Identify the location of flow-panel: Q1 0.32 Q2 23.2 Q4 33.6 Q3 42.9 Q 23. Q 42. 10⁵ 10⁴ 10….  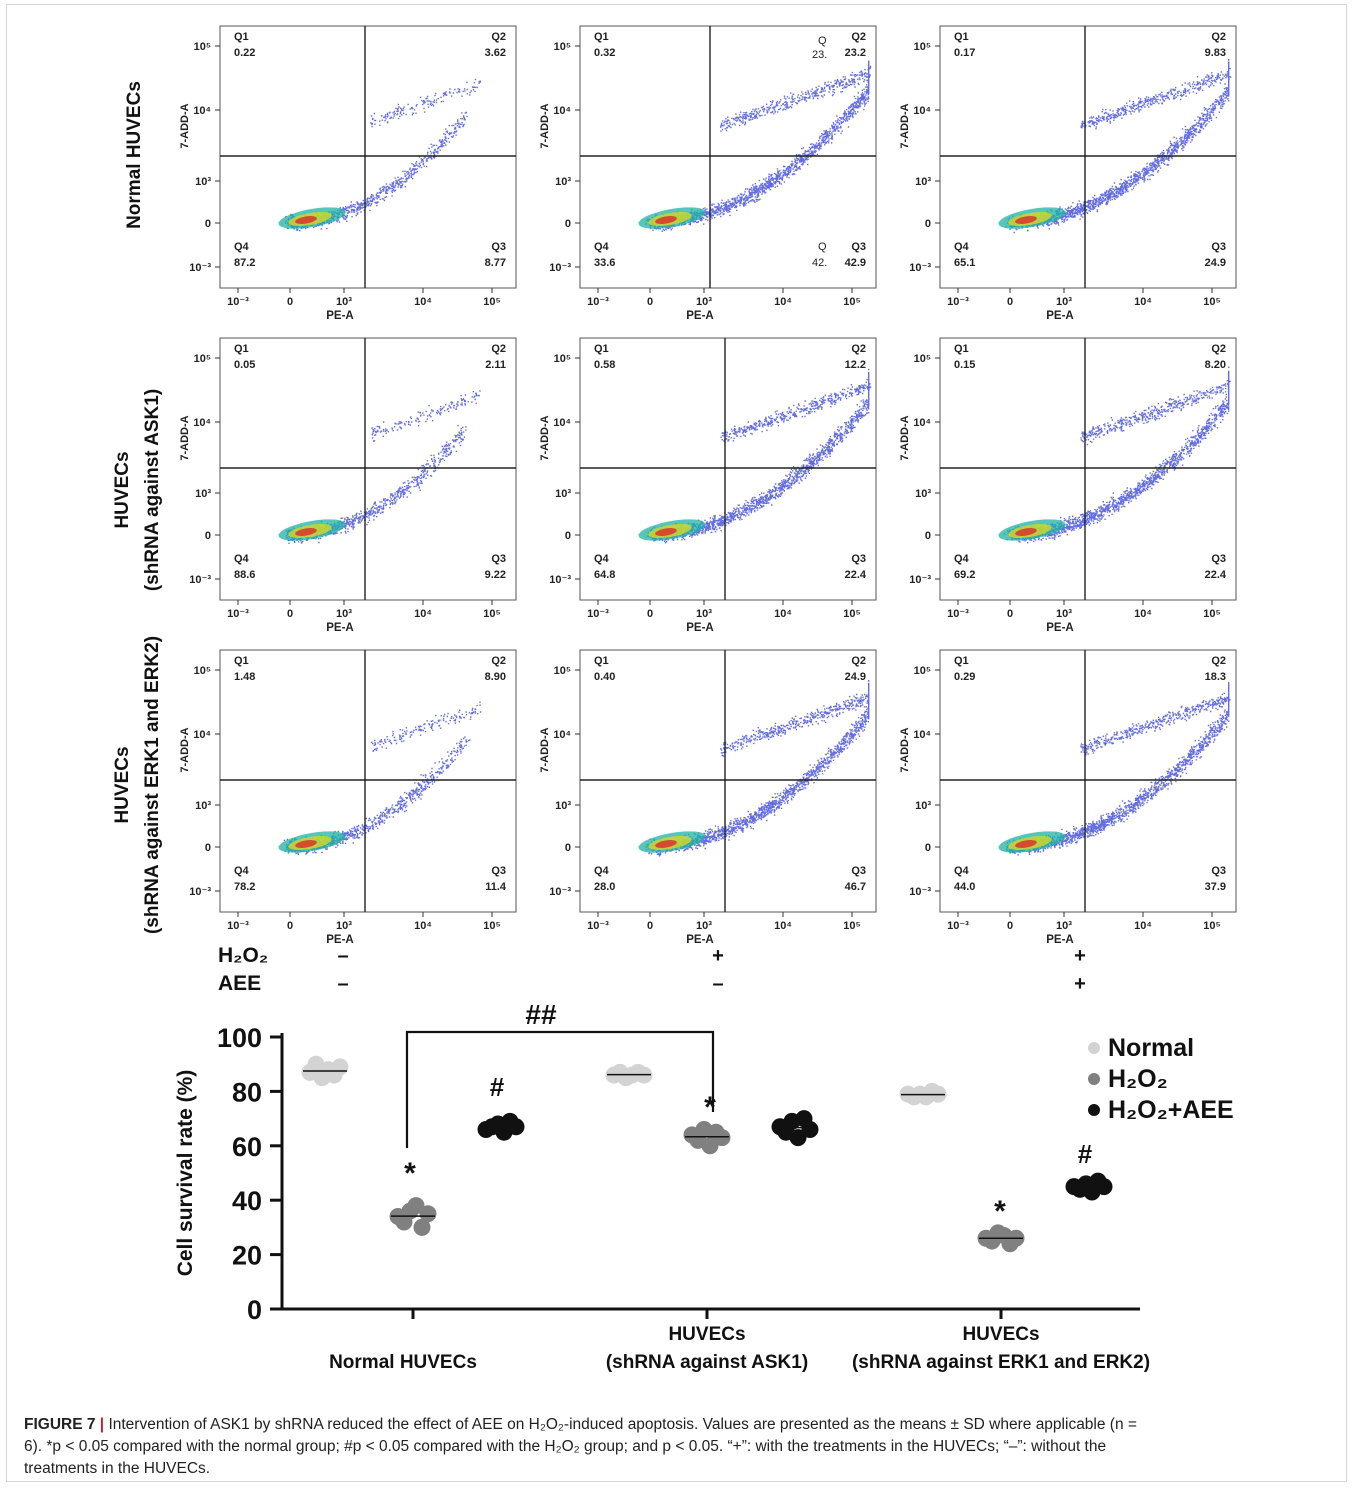
(708, 173).